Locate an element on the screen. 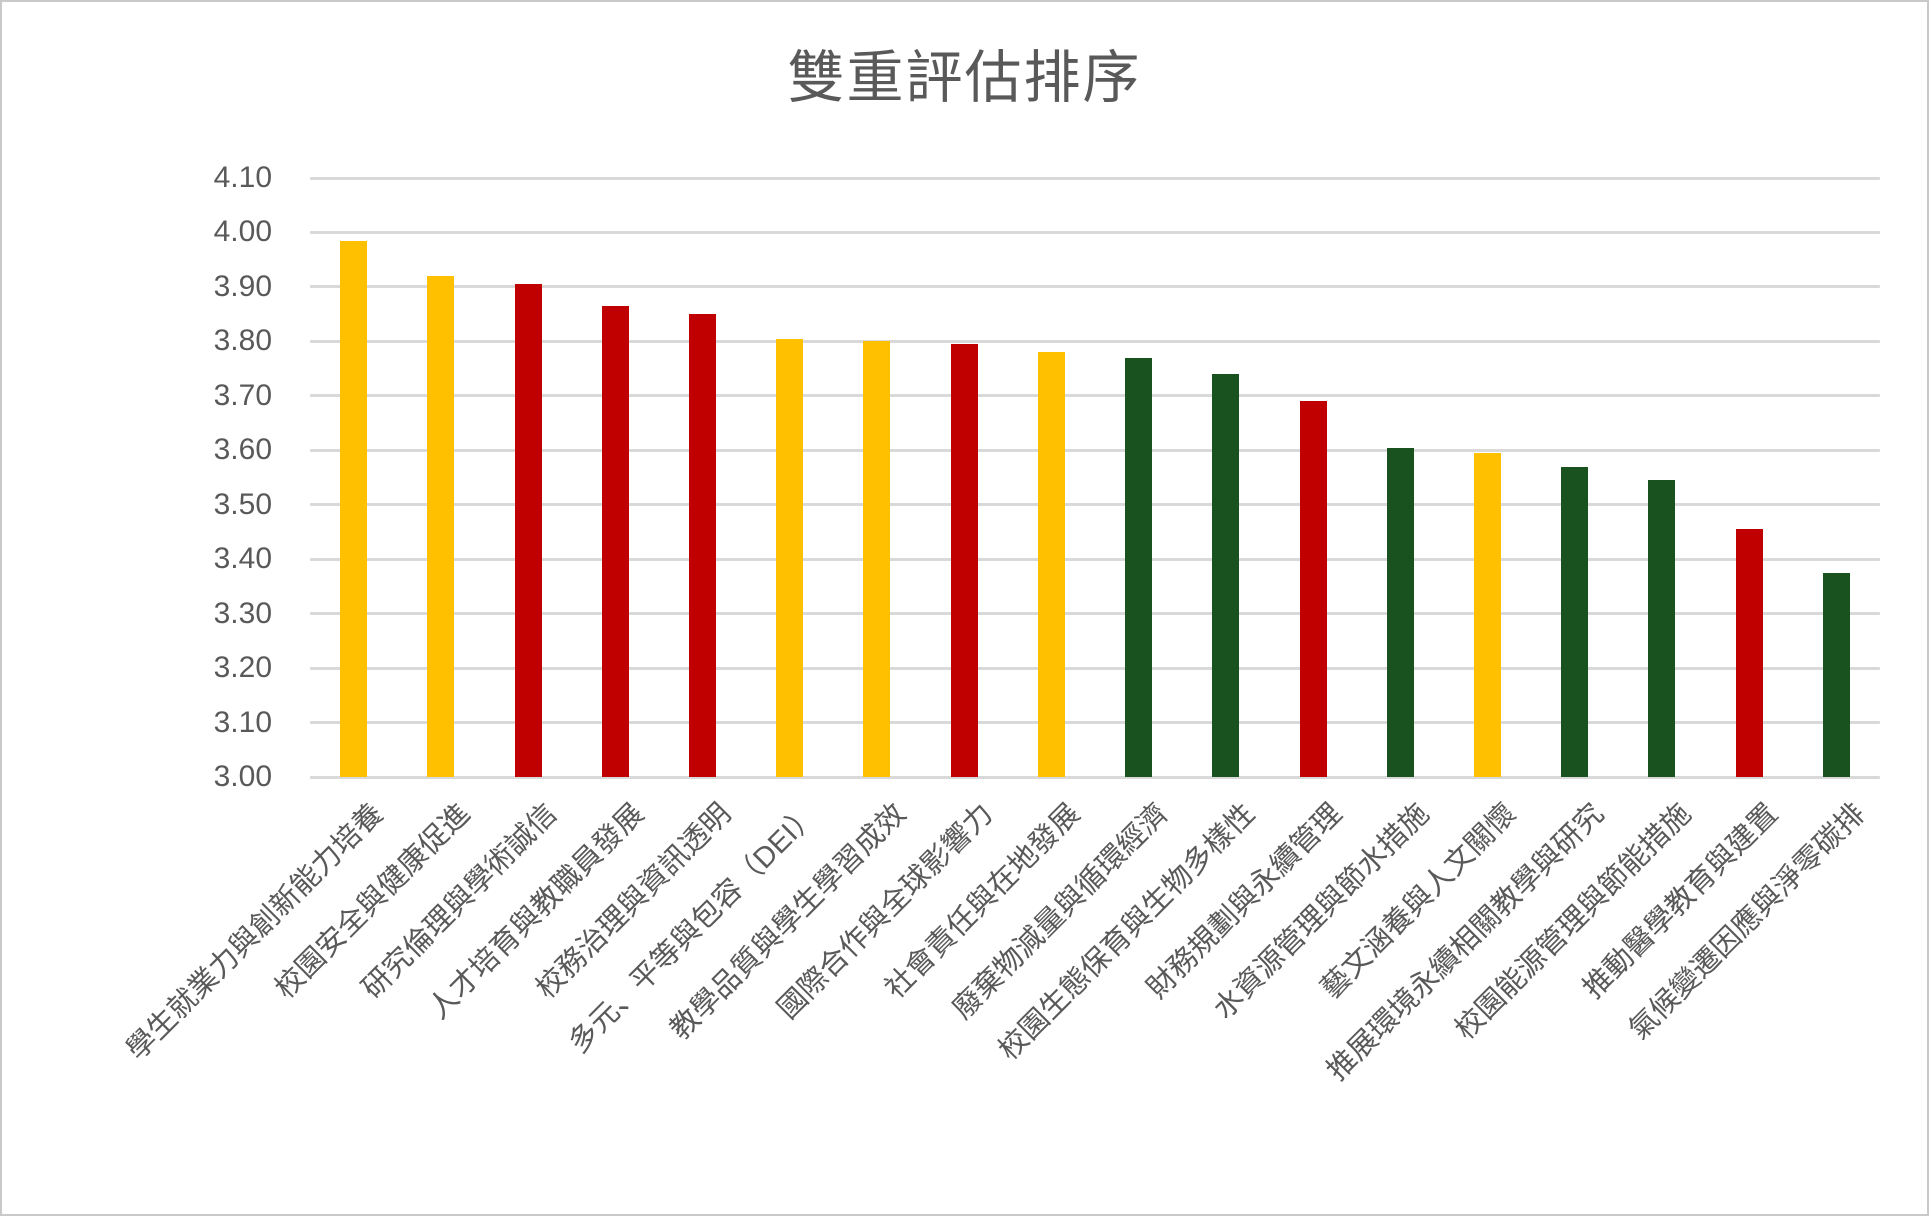 The width and height of the screenshot is (1929, 1216). y-tick-label: 3.90 is located at coordinates (242, 286).